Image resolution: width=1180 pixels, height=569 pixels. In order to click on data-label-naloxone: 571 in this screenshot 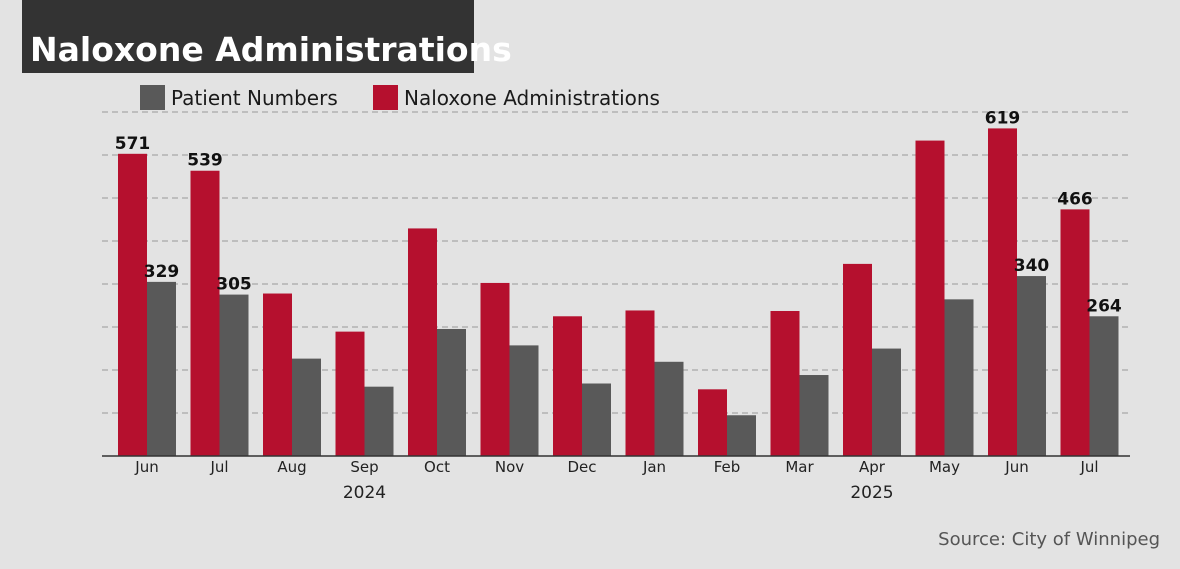, I will do `click(133, 144)`.